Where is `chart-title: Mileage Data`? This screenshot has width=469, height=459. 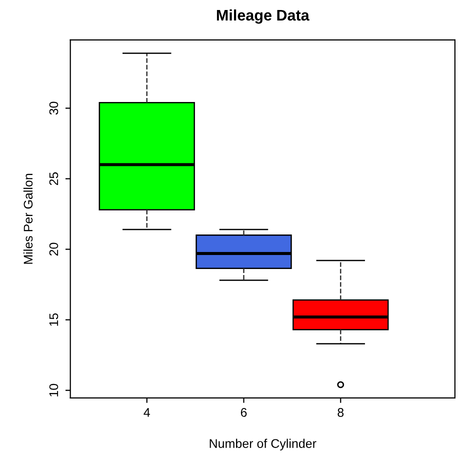 chart-title: Mileage Data is located at coordinates (263, 16).